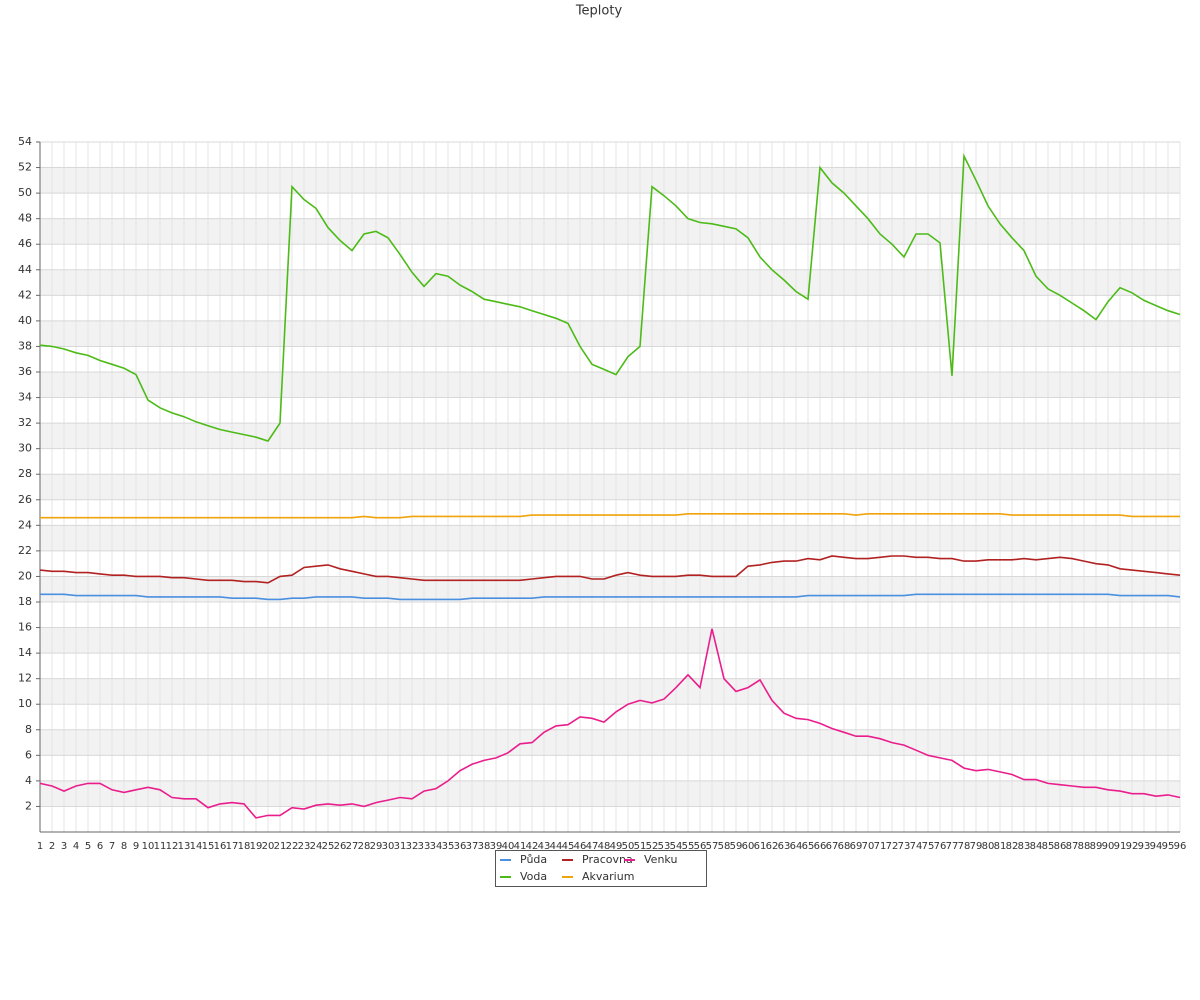  What do you see at coordinates (533, 859) in the screenshot?
I see `legend-label: Půda` at bounding box center [533, 859].